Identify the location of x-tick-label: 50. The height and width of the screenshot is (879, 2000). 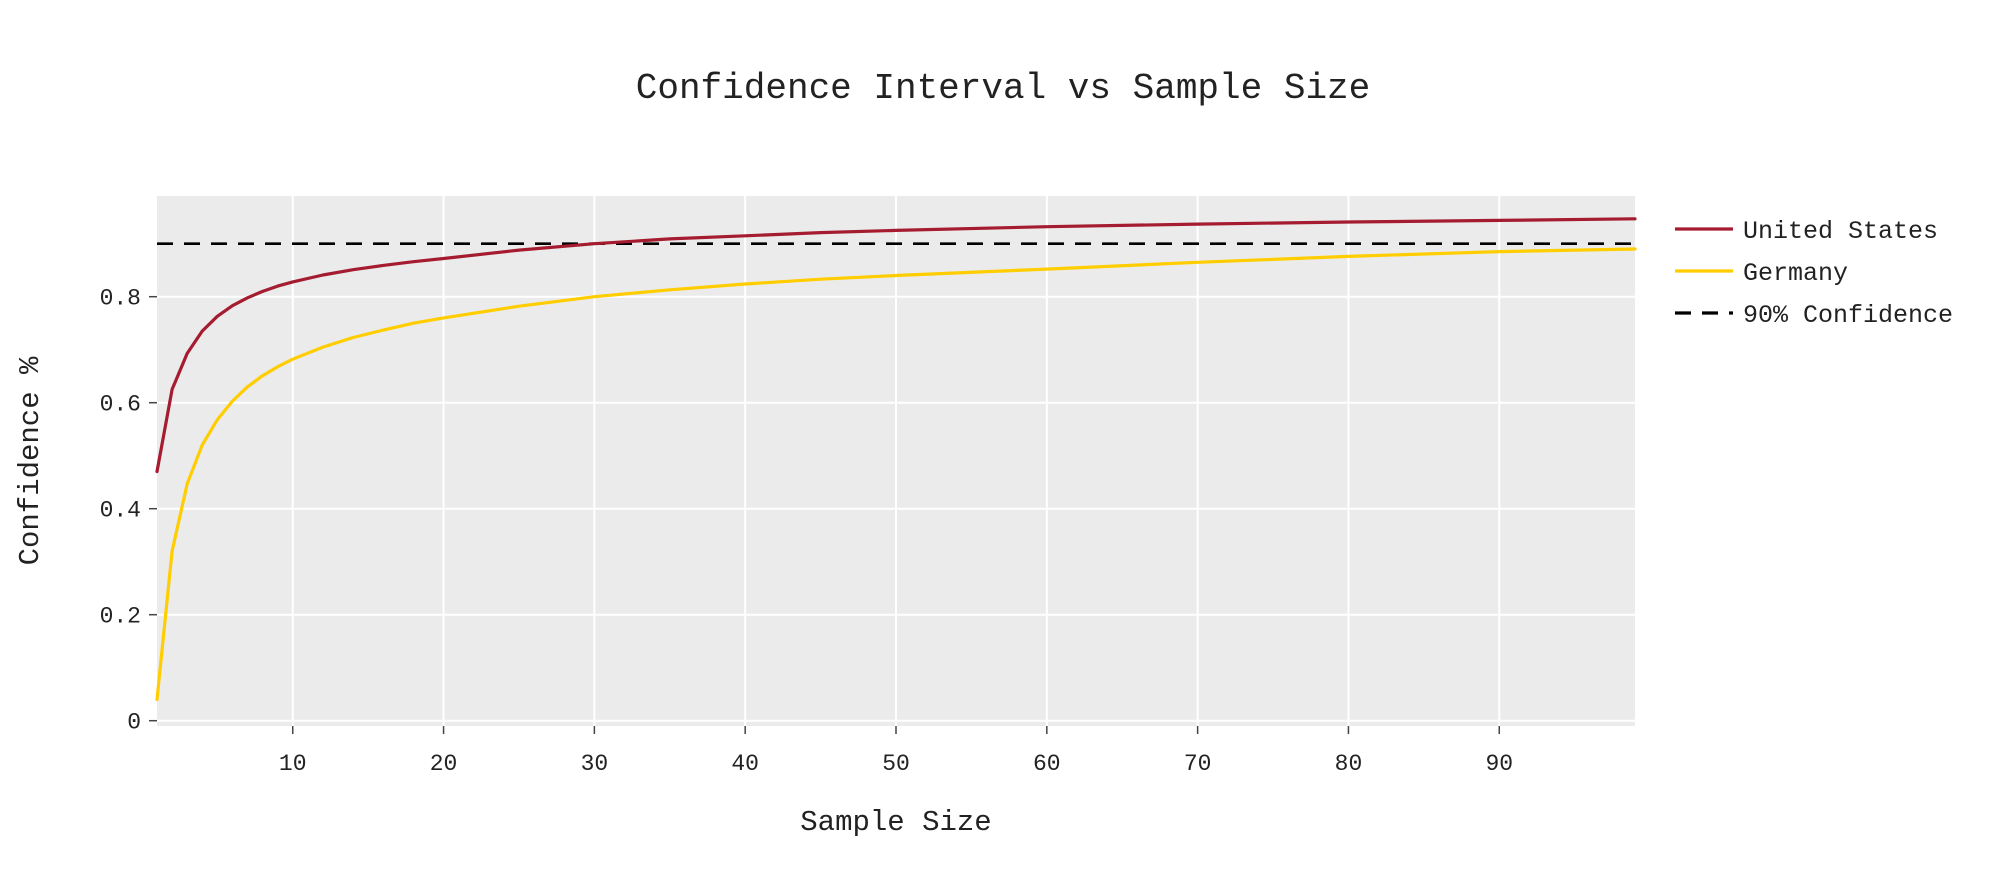
(896, 764).